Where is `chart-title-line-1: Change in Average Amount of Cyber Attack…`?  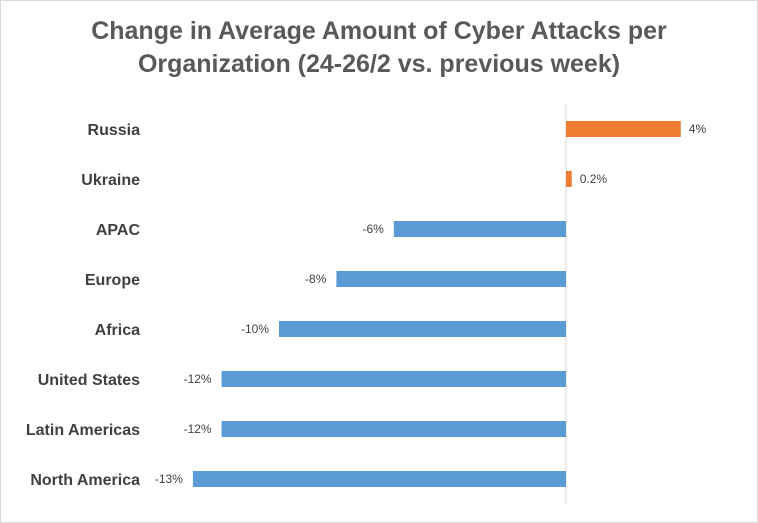 chart-title-line-1: Change in Average Amount of Cyber Attack… is located at coordinates (379, 31).